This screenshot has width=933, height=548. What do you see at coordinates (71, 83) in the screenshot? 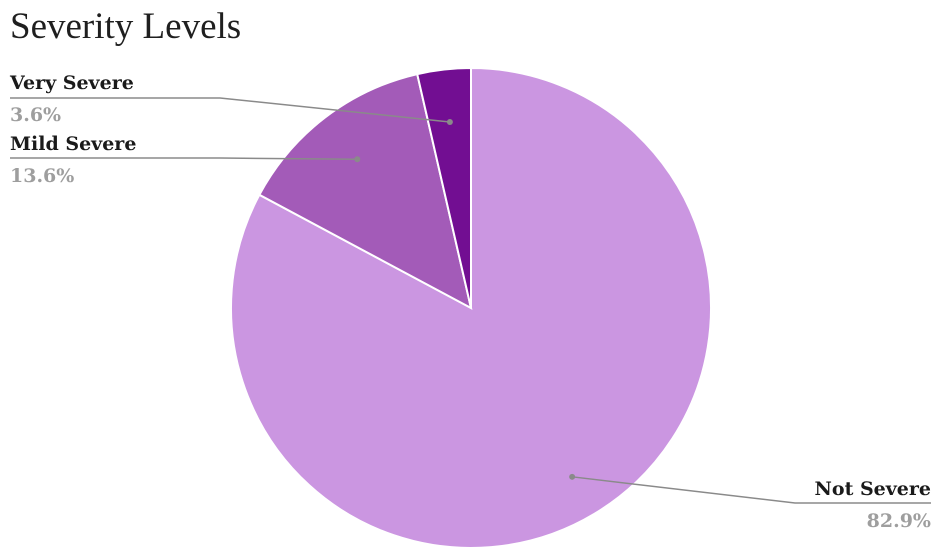
I see `slice-label-very-severe: Very Severe` at bounding box center [71, 83].